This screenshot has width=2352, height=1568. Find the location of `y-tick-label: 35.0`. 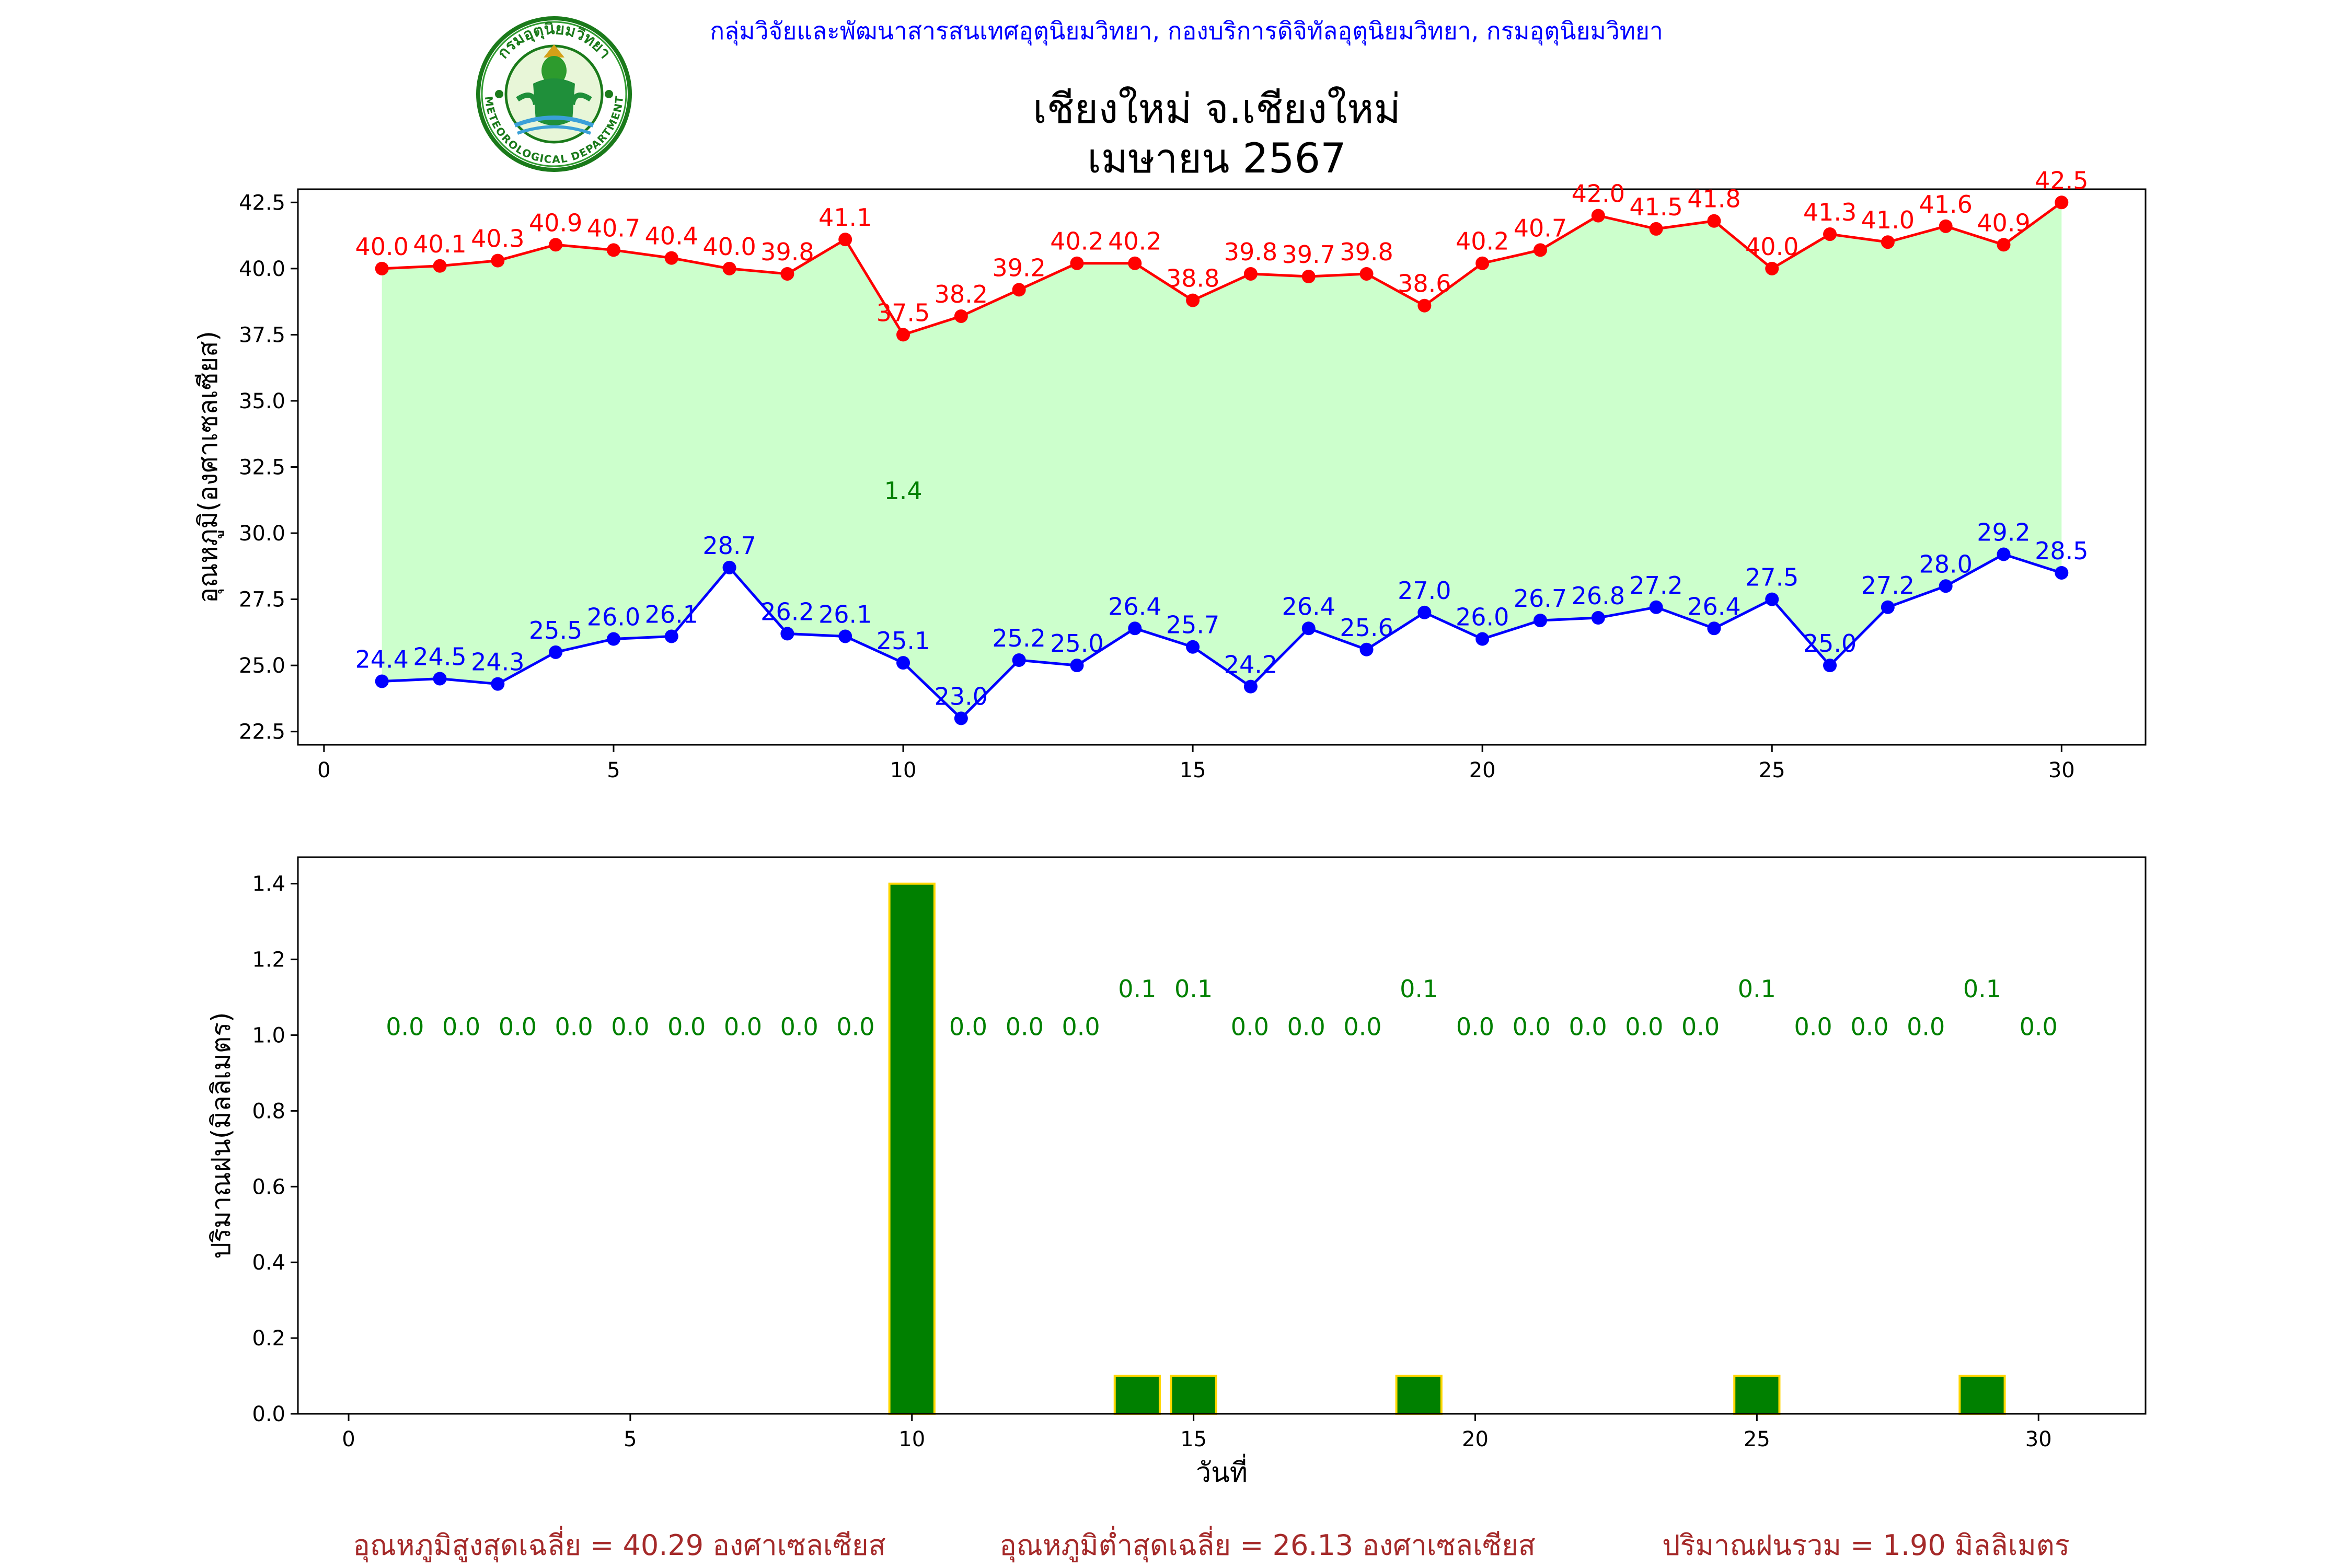

y-tick-label: 35.0 is located at coordinates (262, 401).